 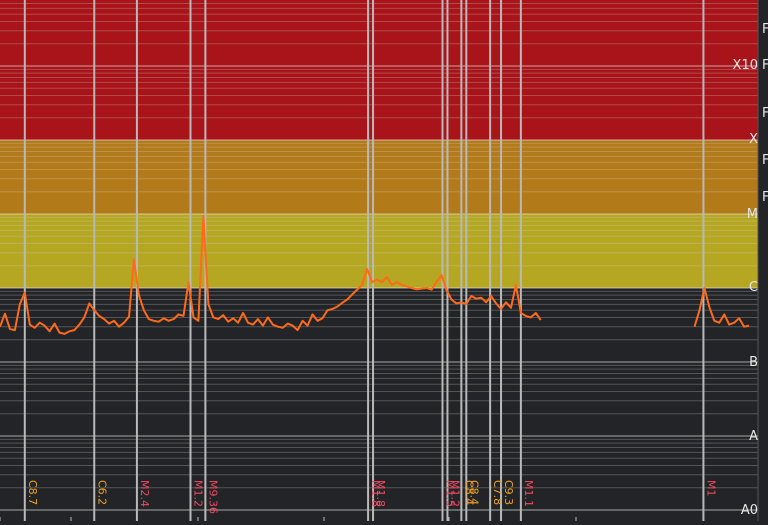 What do you see at coordinates (753, 139) in the screenshot?
I see `class-label-x: X` at bounding box center [753, 139].